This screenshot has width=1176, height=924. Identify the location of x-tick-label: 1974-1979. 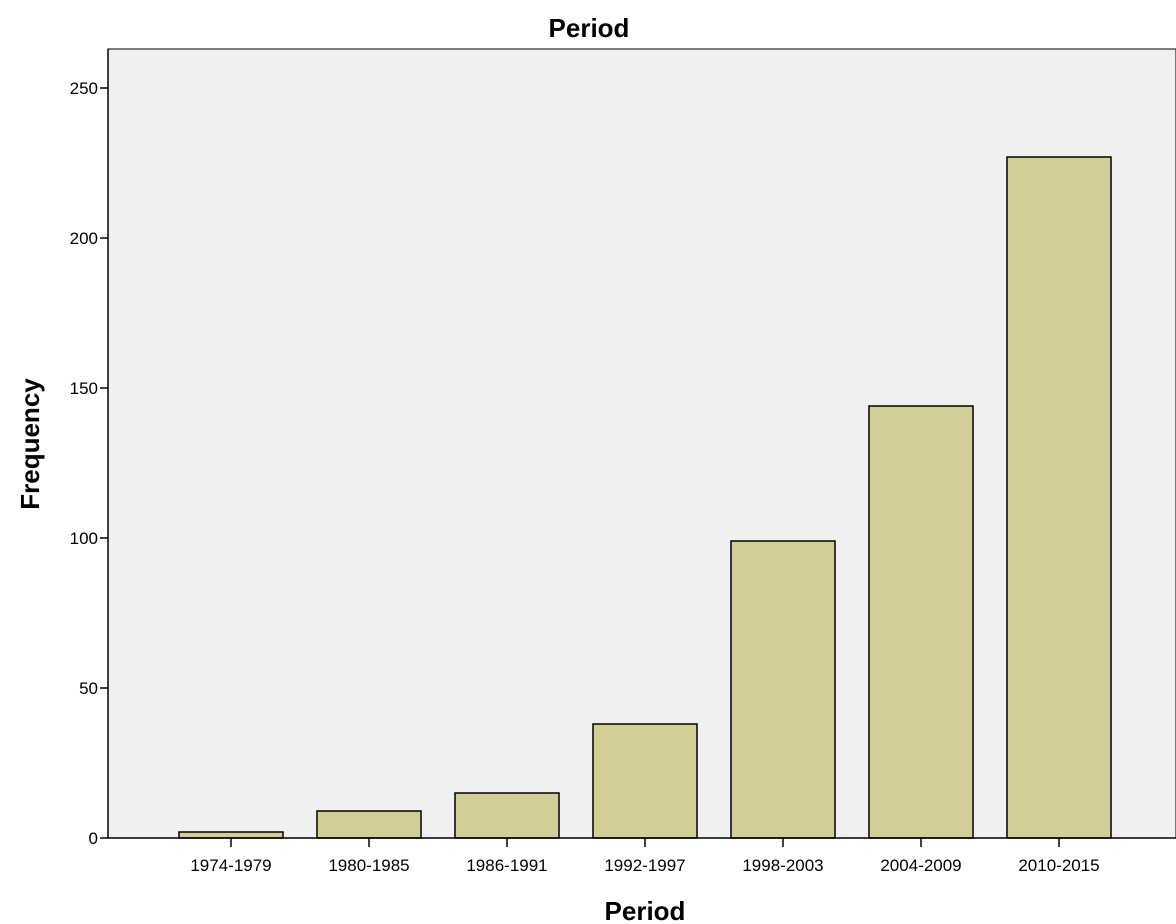
(230, 865).